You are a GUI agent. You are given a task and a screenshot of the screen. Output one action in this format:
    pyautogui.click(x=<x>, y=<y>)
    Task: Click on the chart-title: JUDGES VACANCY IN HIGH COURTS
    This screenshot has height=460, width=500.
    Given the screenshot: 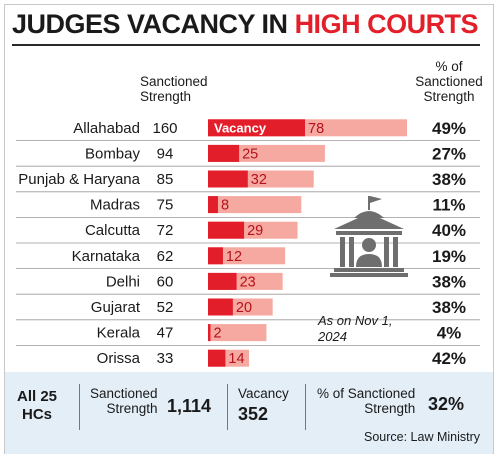 What is the action you would take?
    pyautogui.click(x=245, y=24)
    